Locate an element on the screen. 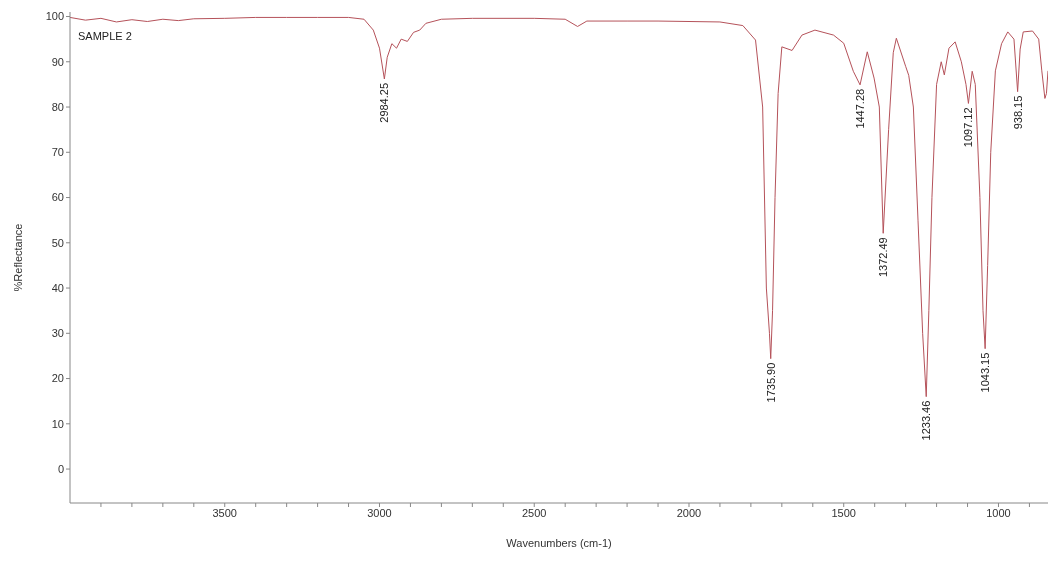 The width and height of the screenshot is (1054, 561). y-tick-label: 50 is located at coordinates (57, 242).